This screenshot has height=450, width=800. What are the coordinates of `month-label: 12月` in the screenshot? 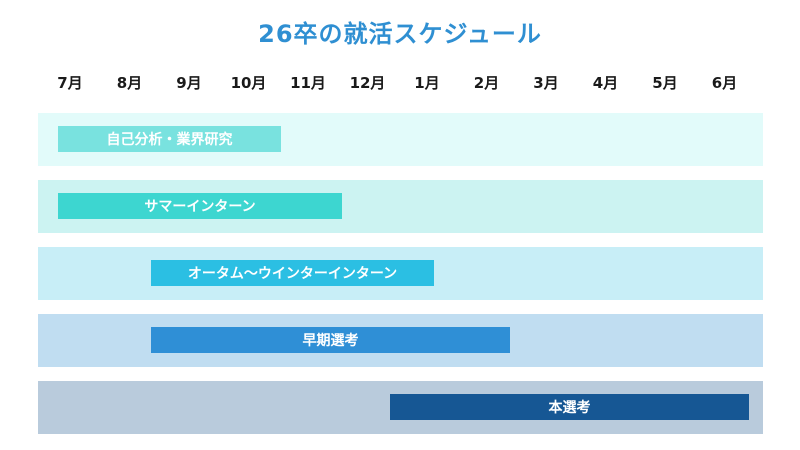 It's located at (367, 83).